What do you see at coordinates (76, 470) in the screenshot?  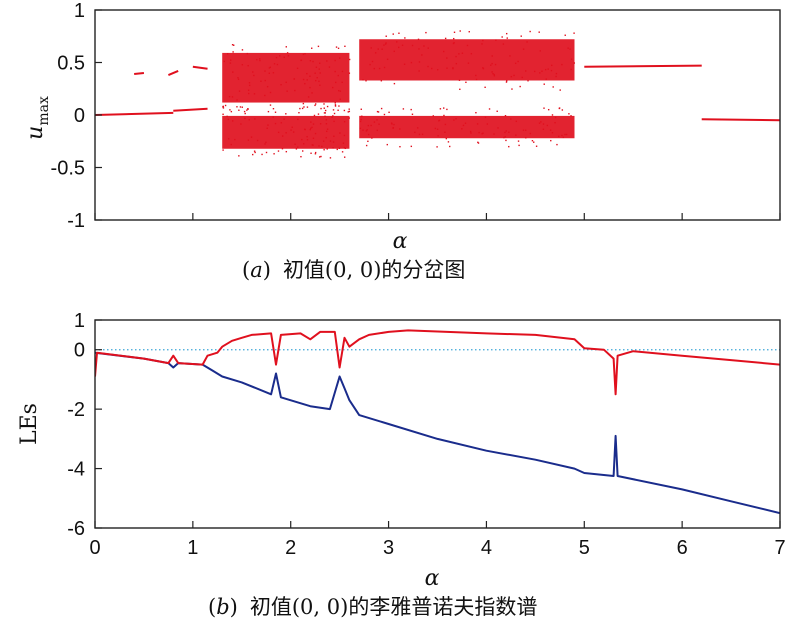 I see `y-tick-label: -4` at bounding box center [76, 470].